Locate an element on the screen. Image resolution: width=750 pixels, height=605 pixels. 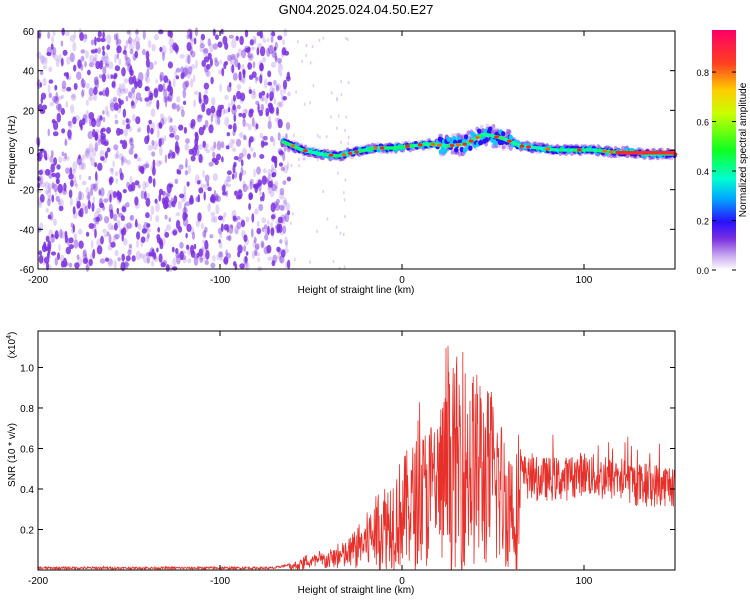
track-cell is located at coordinates (465, 150).